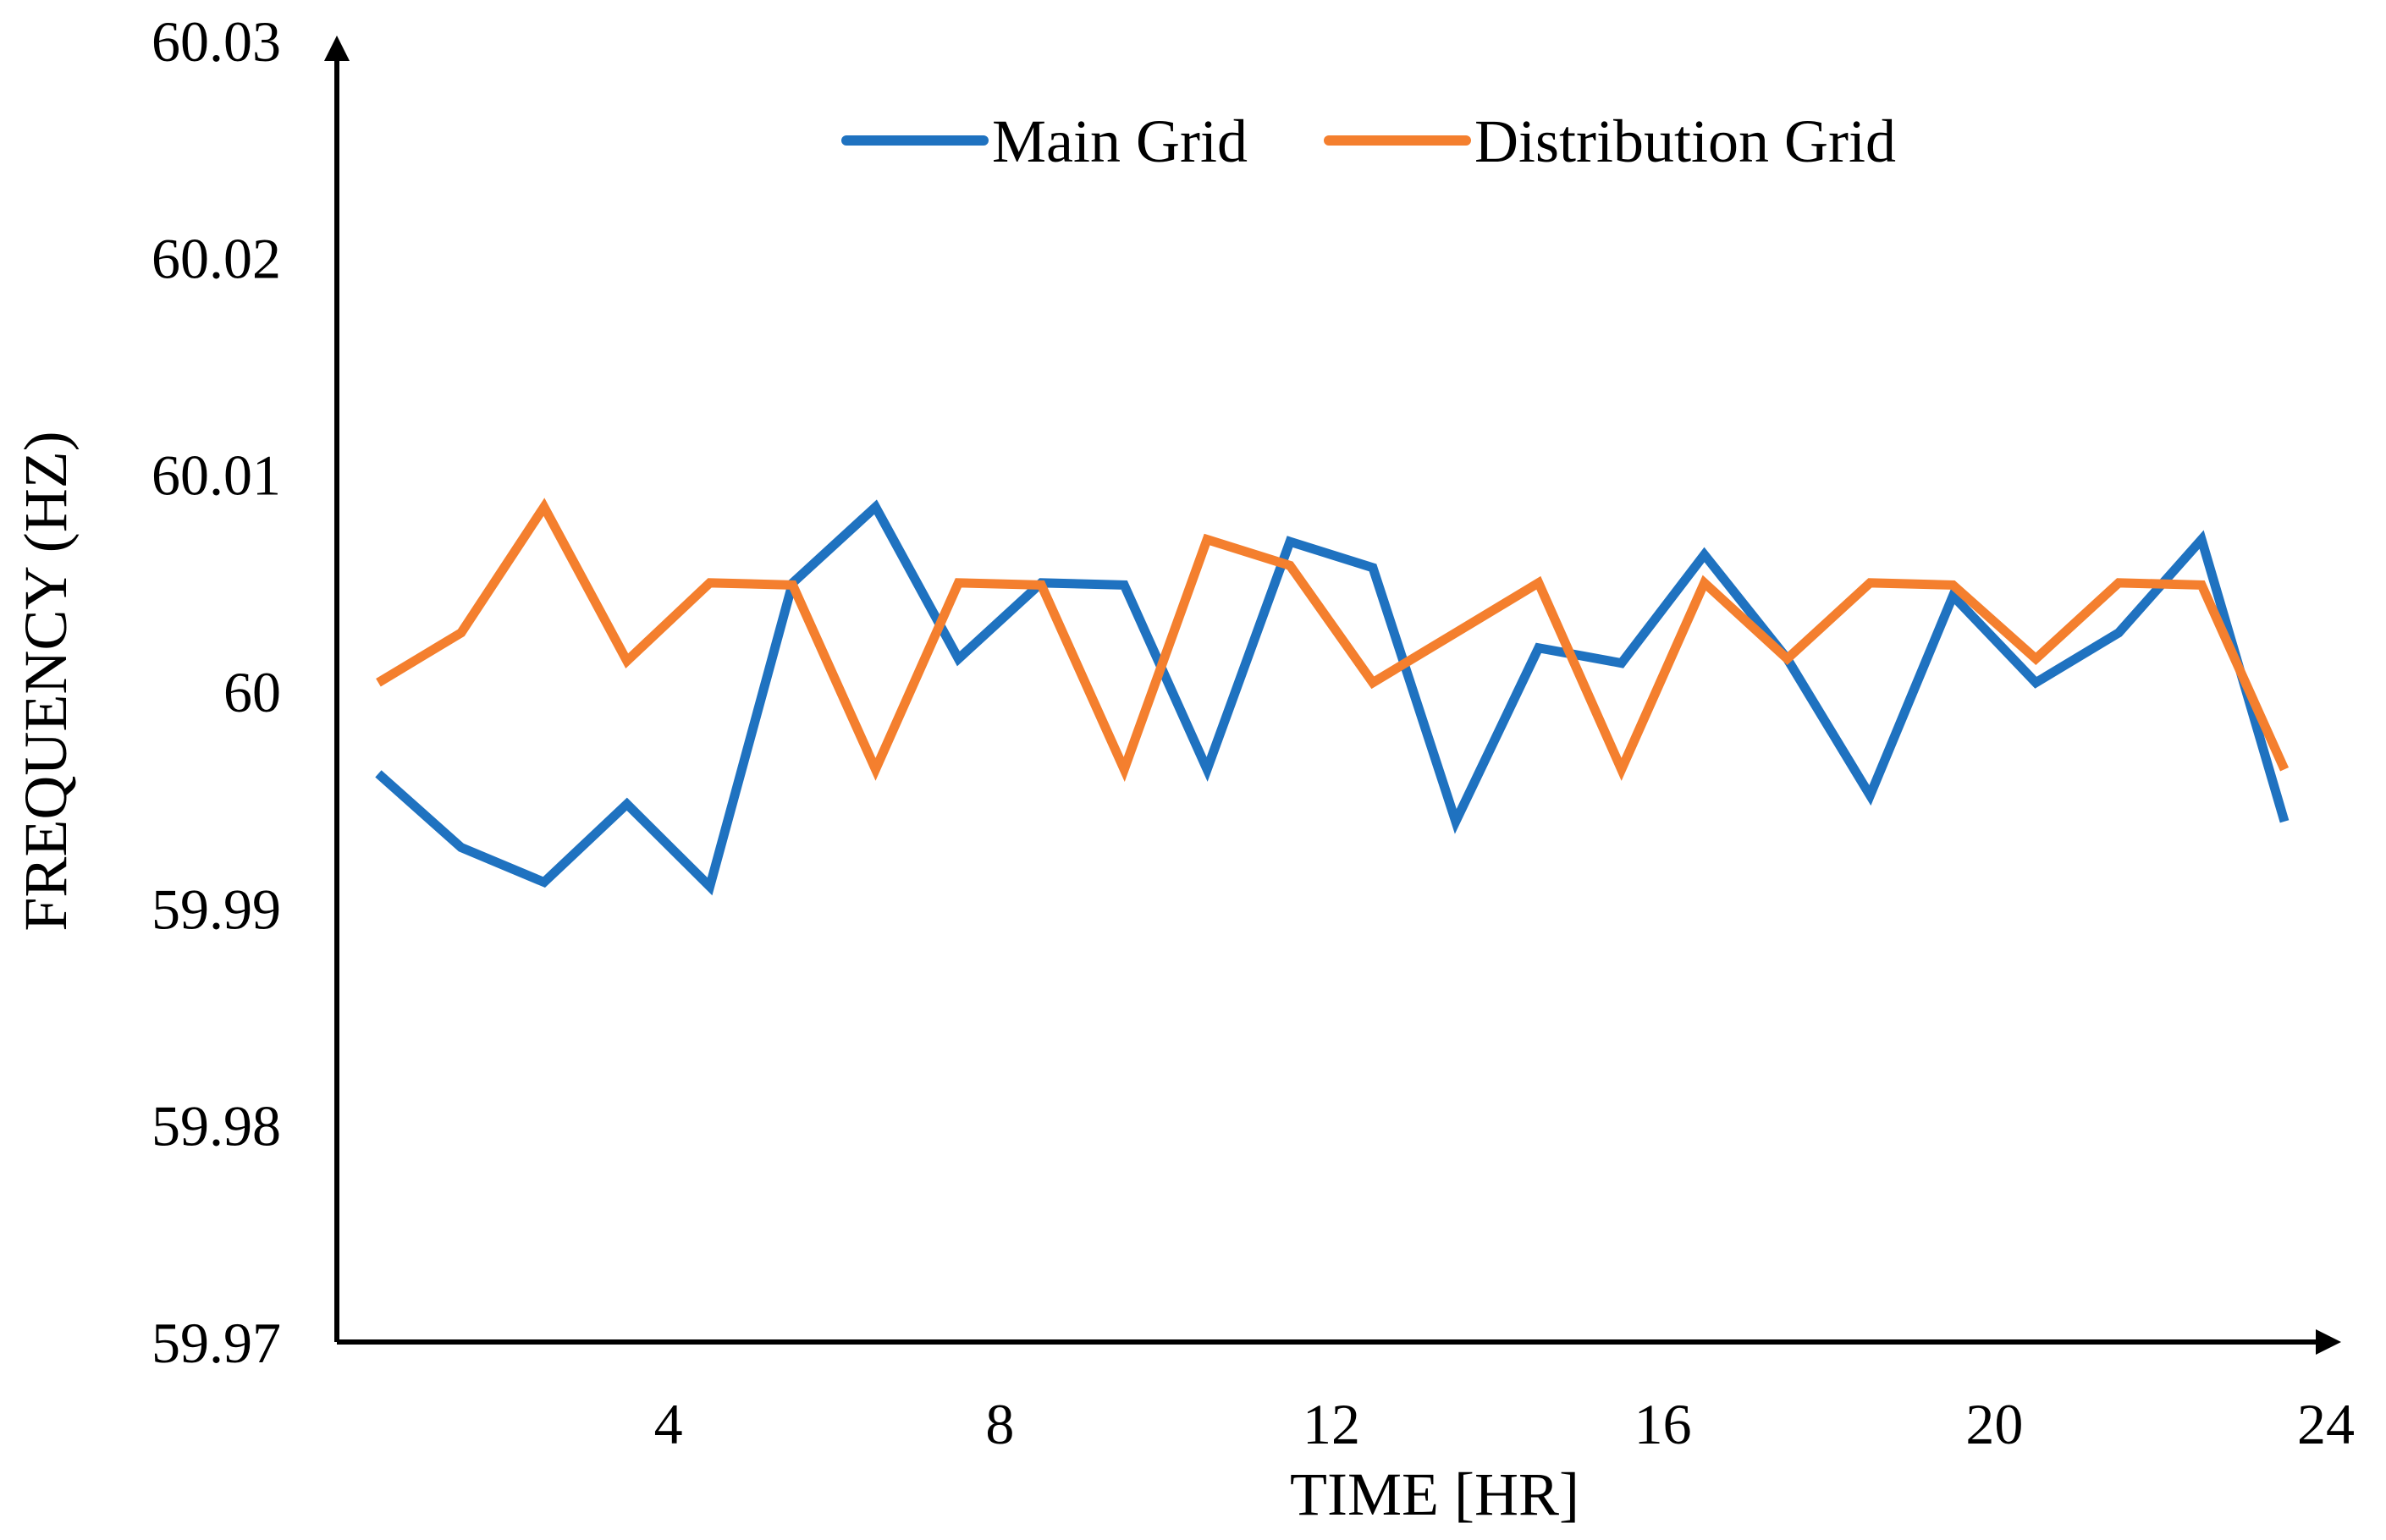 The image size is (2386, 1540). What do you see at coordinates (216, 41) in the screenshot?
I see `y-tick-label: 60.03` at bounding box center [216, 41].